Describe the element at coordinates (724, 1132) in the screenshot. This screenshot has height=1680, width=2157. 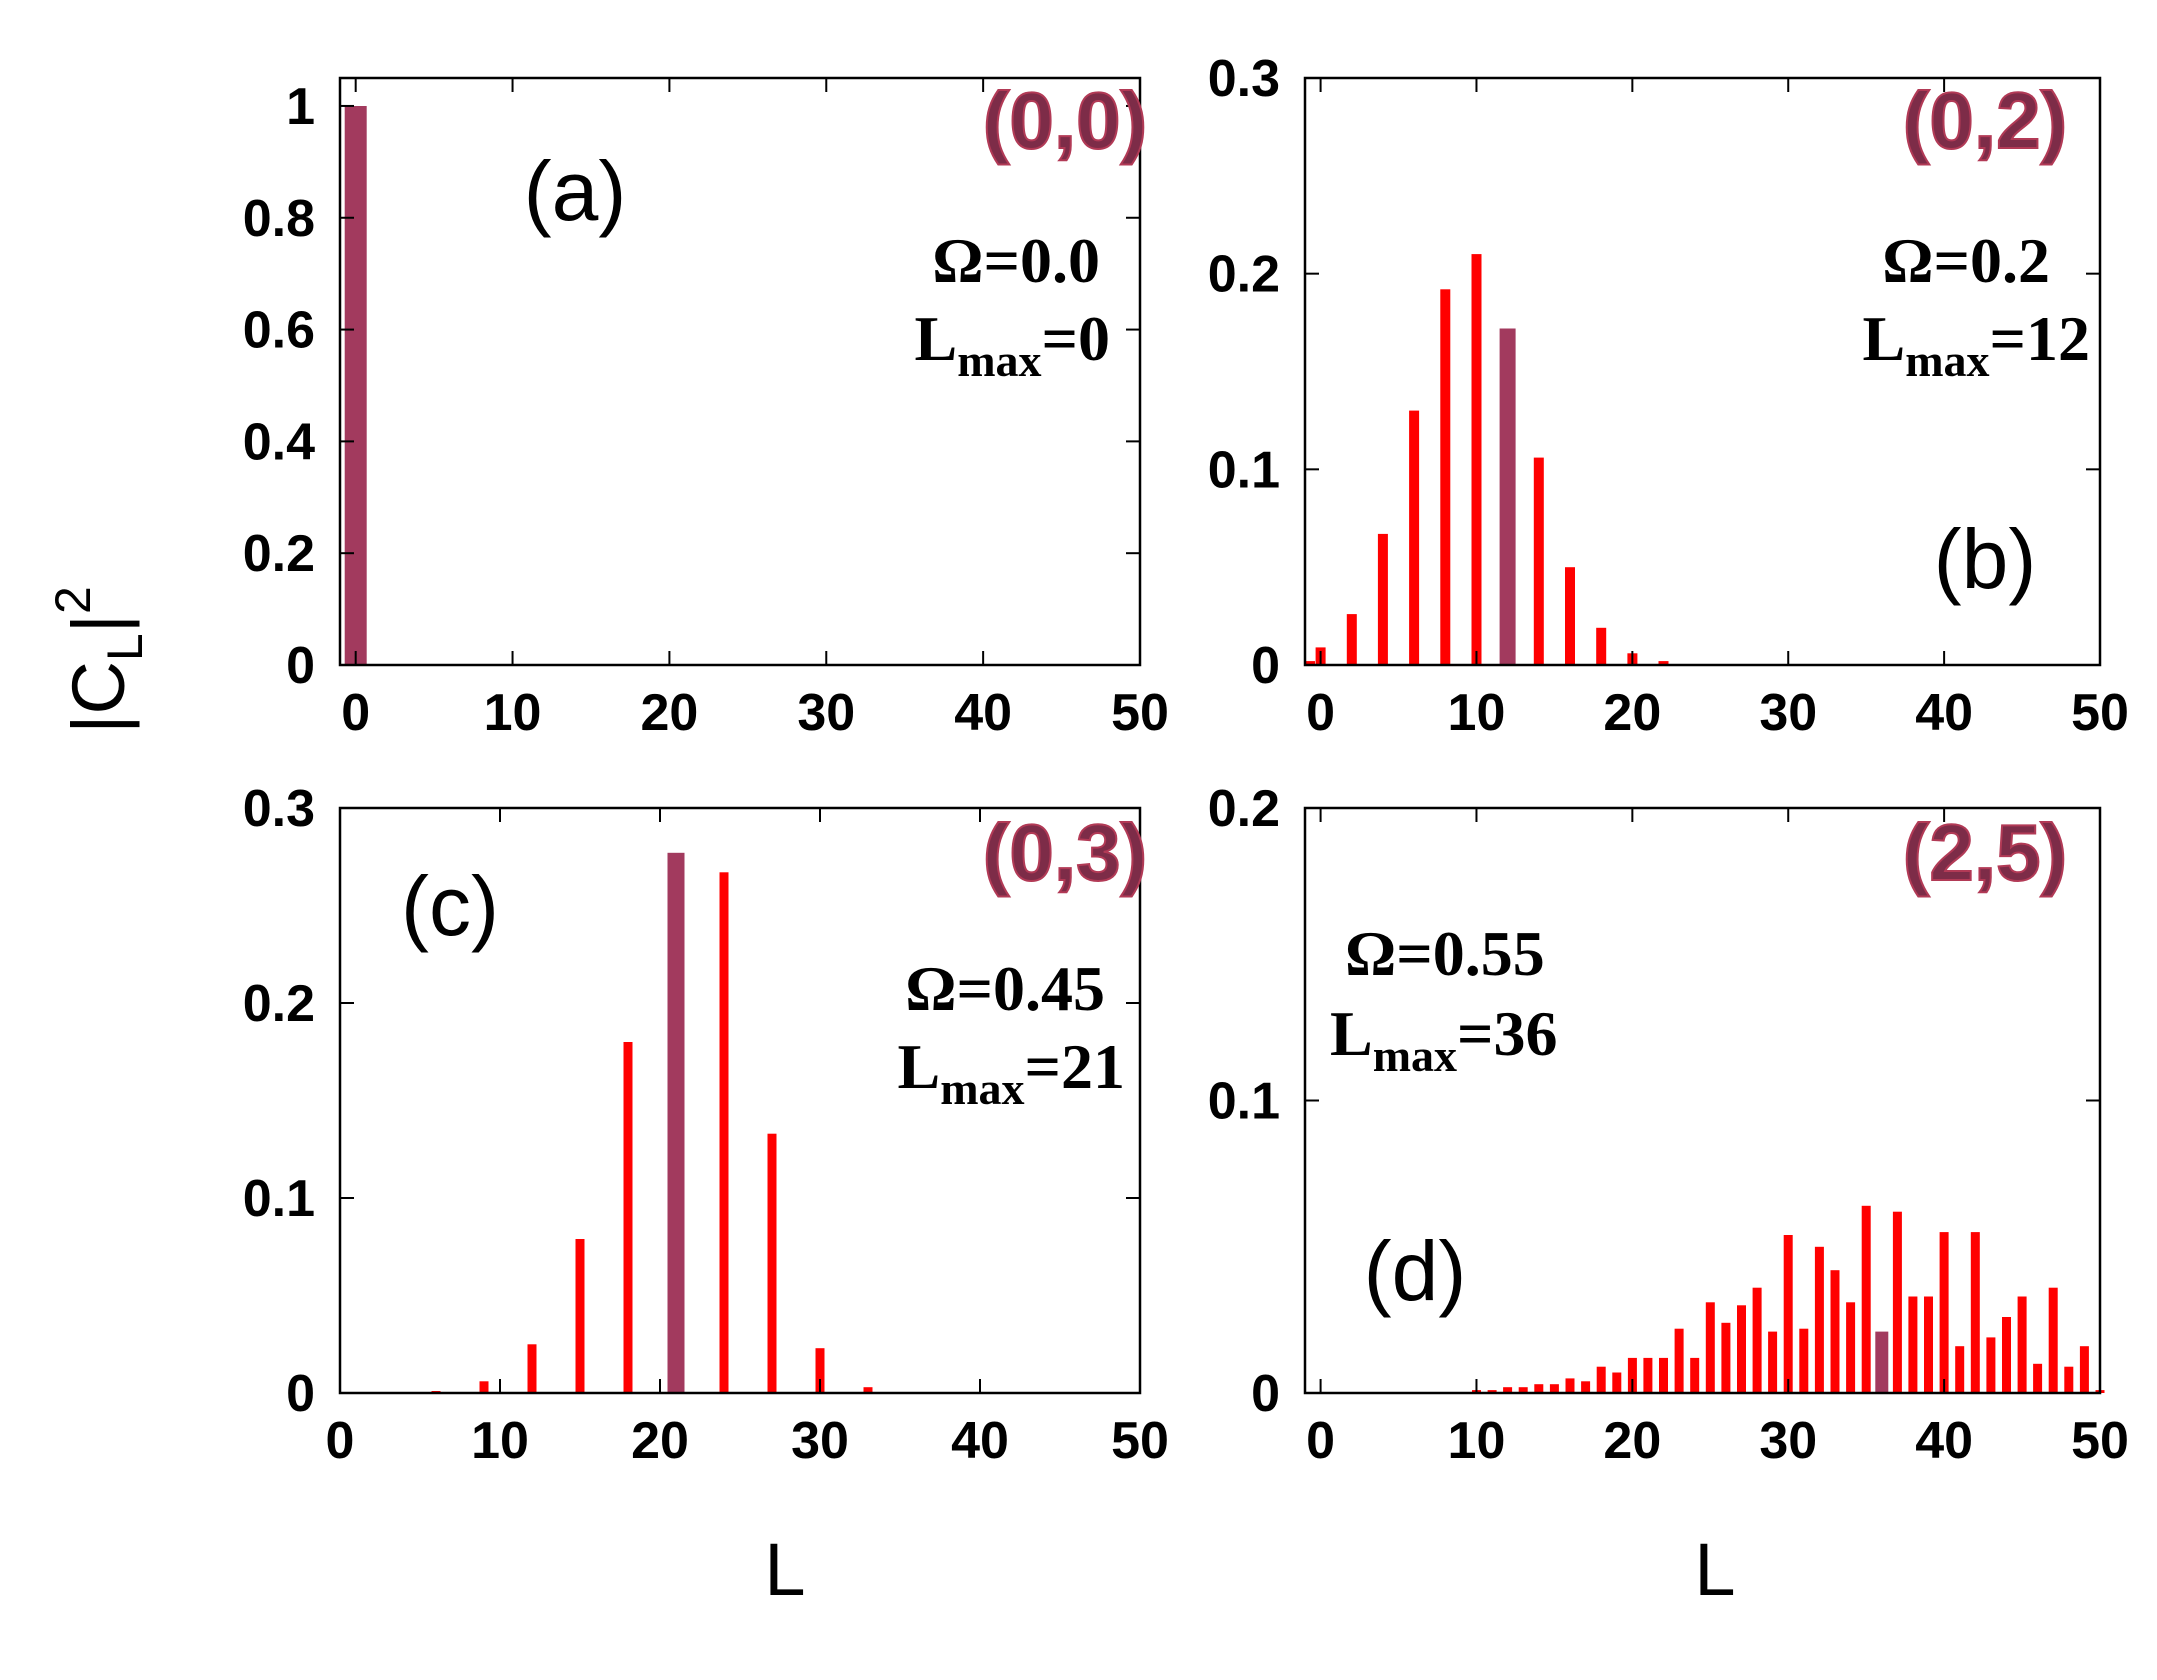
I see `bar-L24` at that location.